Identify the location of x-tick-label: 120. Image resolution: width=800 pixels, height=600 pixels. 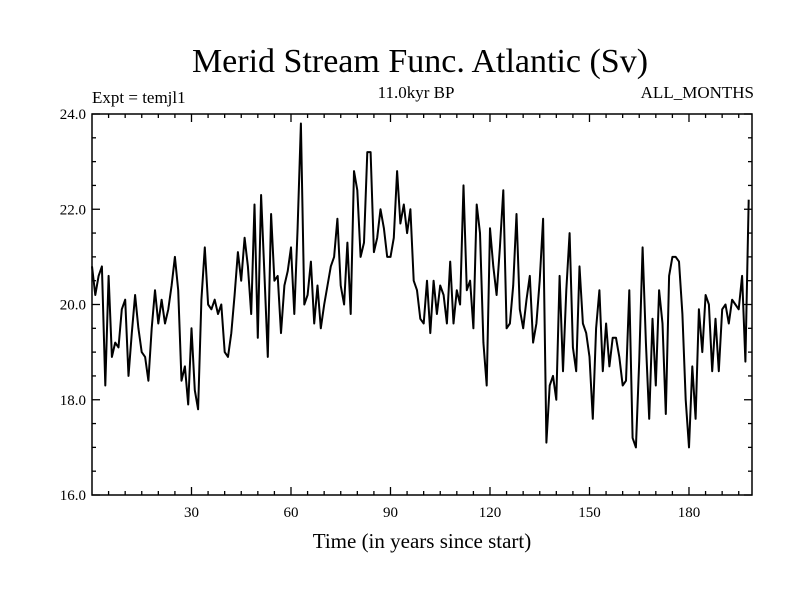
(490, 513).